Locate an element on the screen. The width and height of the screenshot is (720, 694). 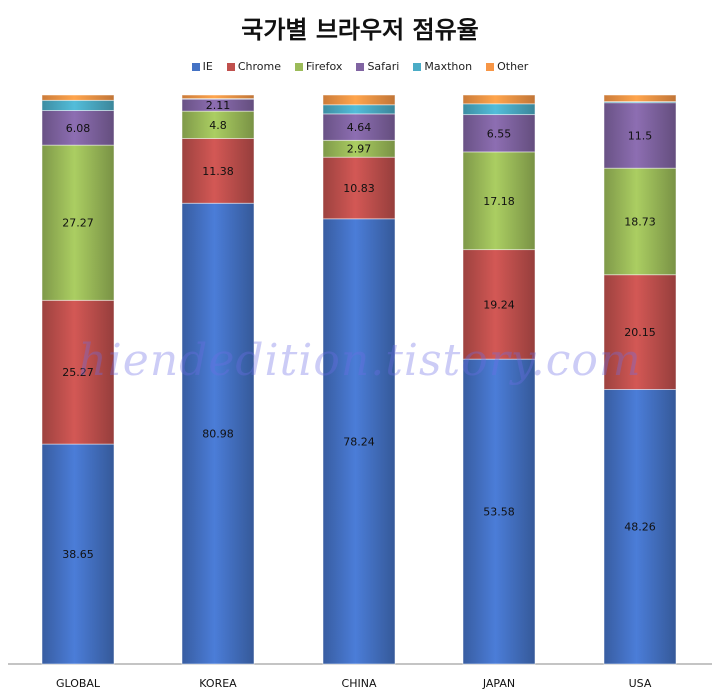
data-label-global-chrome: 25.27 is located at coordinates (78, 372).